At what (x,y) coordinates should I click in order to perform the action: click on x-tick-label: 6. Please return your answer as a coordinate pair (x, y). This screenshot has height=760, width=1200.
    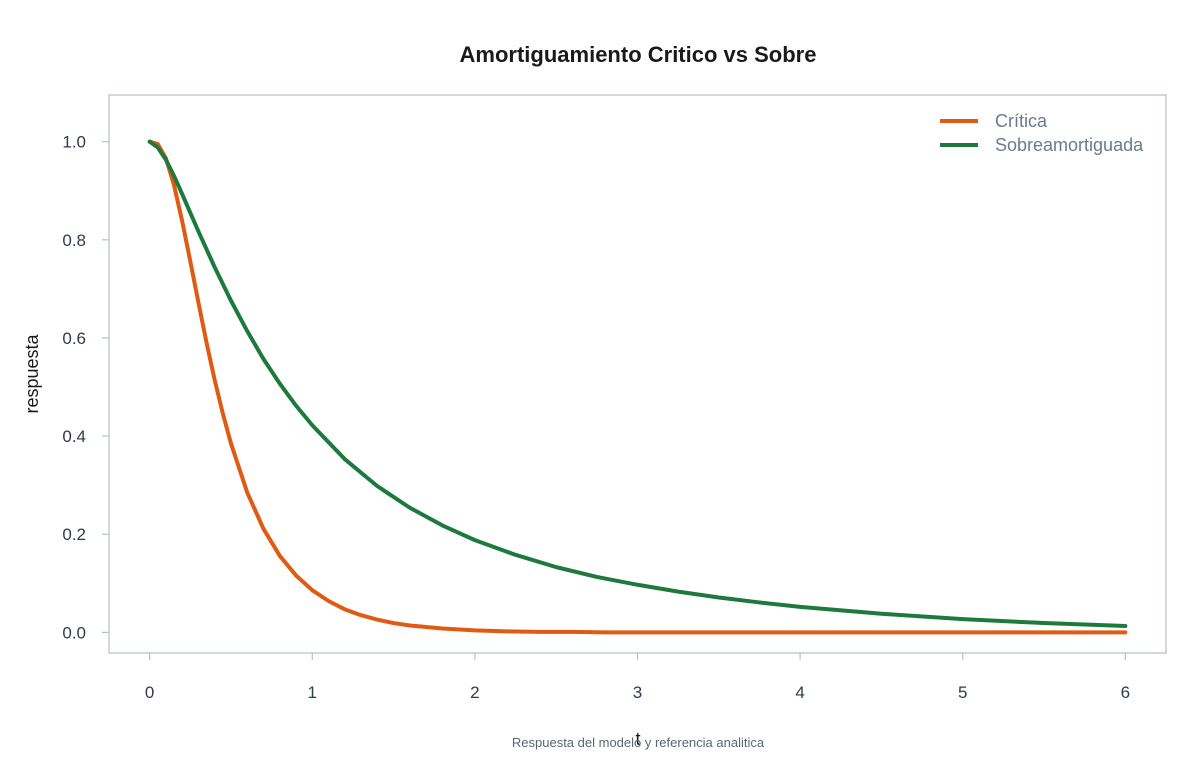
    Looking at the image, I should click on (1125, 692).